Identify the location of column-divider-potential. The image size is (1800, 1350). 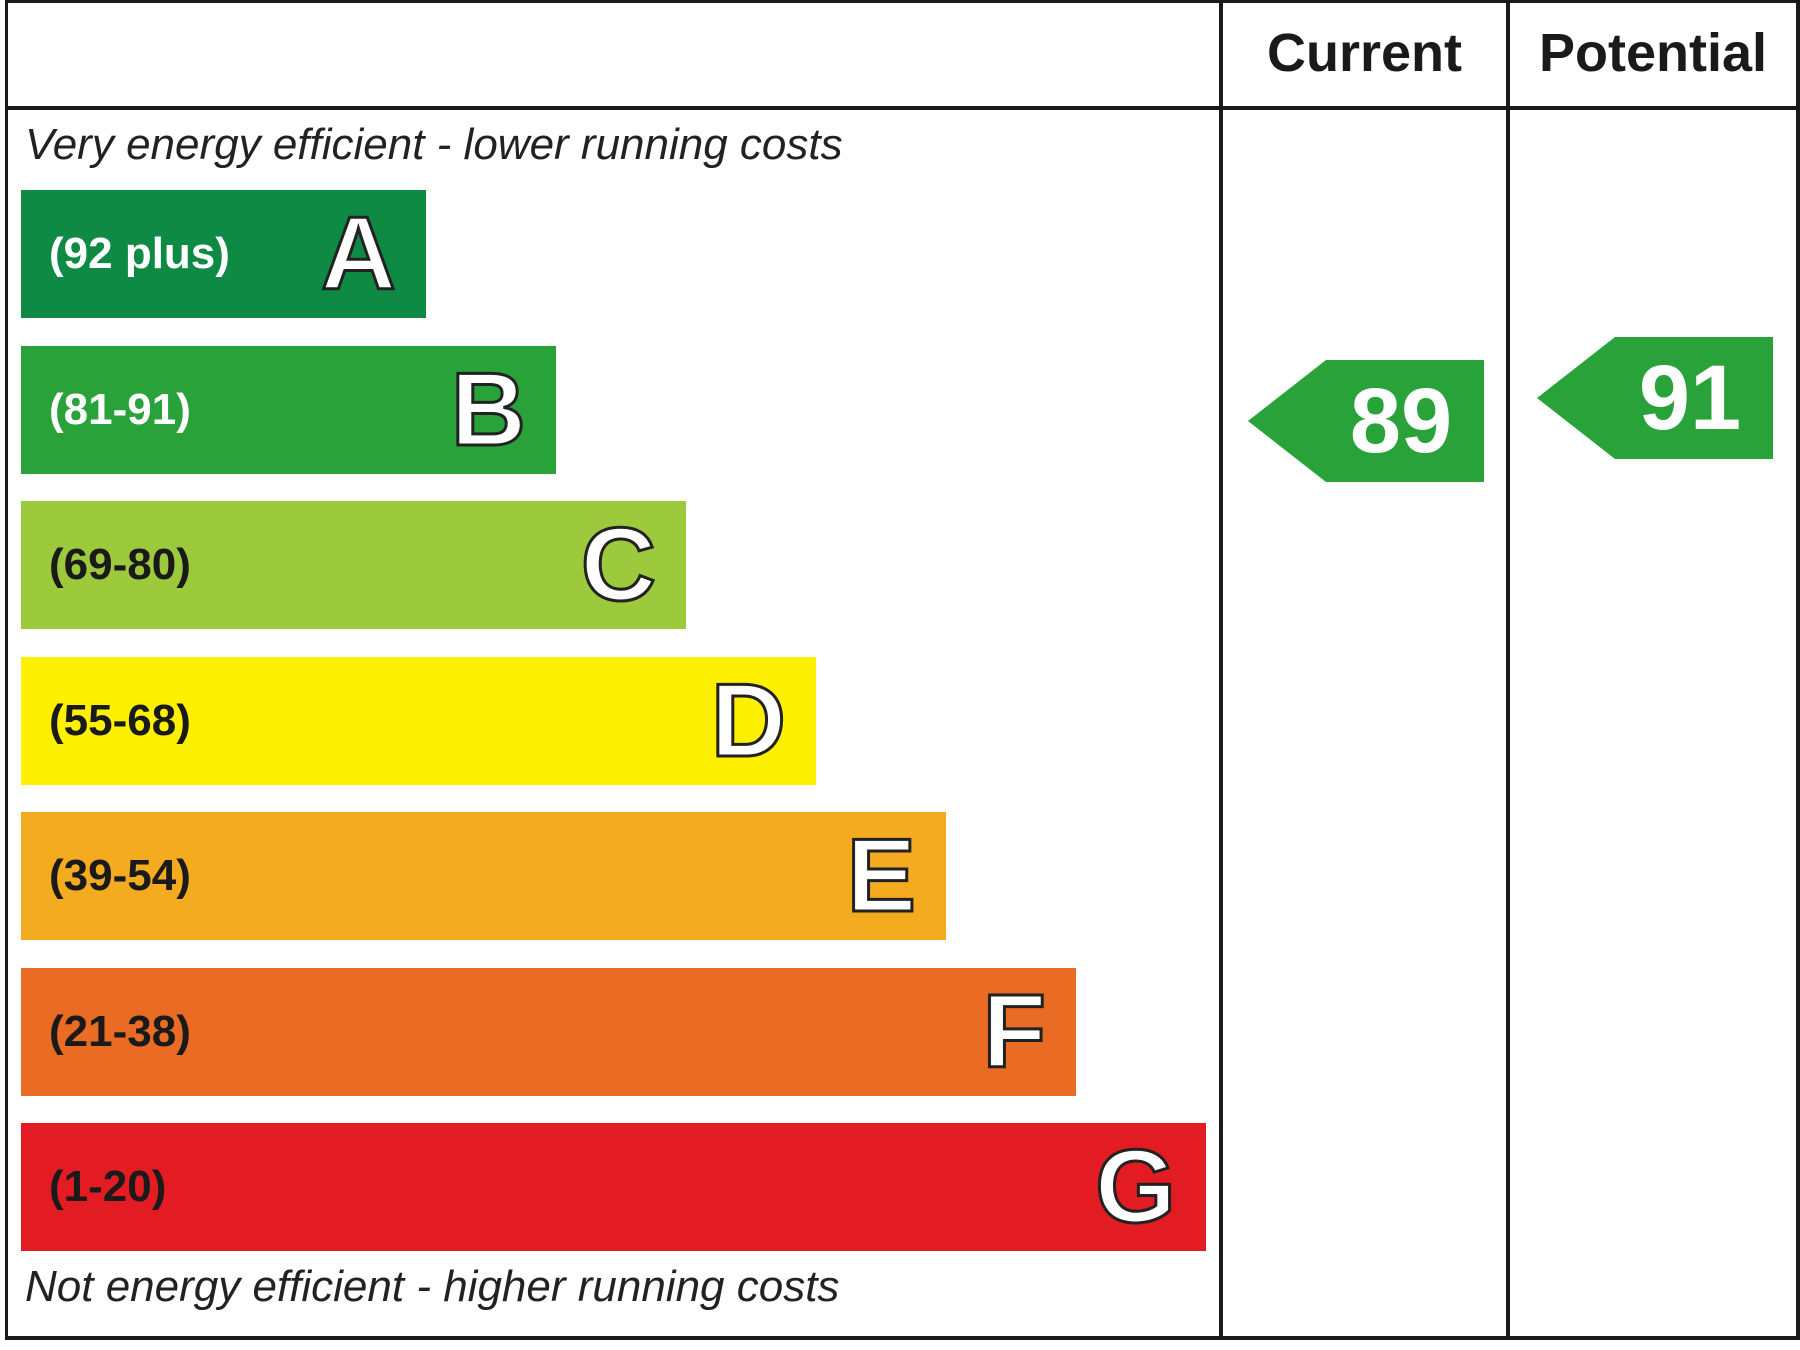
(1508, 670).